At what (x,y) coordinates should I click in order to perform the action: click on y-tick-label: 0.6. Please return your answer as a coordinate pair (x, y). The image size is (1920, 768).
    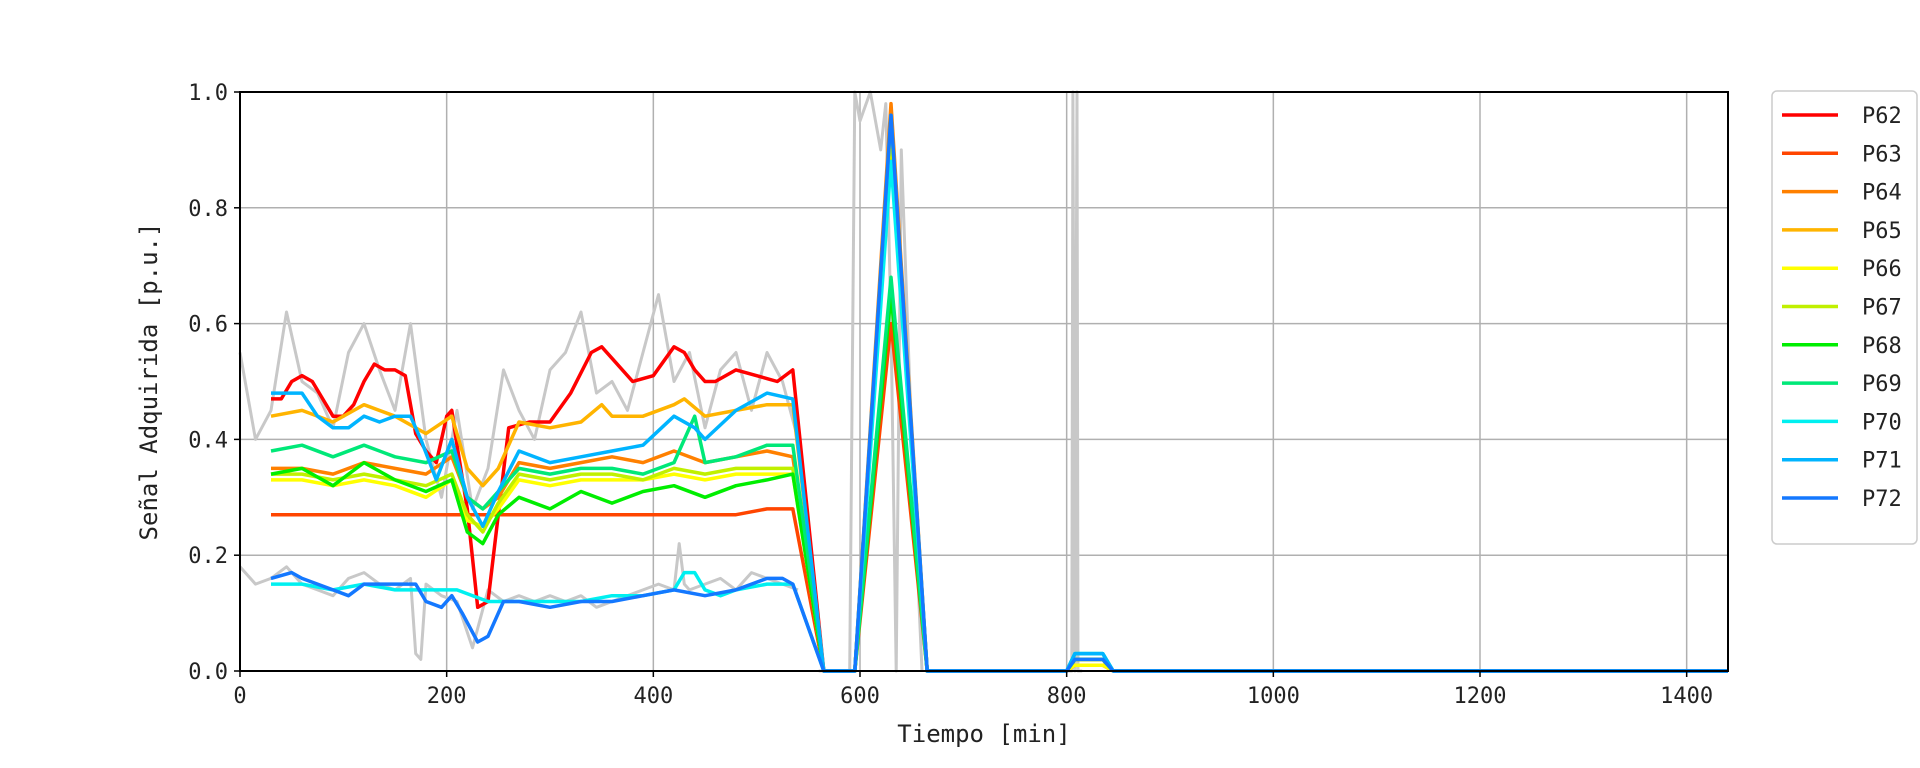
    Looking at the image, I should click on (208, 325).